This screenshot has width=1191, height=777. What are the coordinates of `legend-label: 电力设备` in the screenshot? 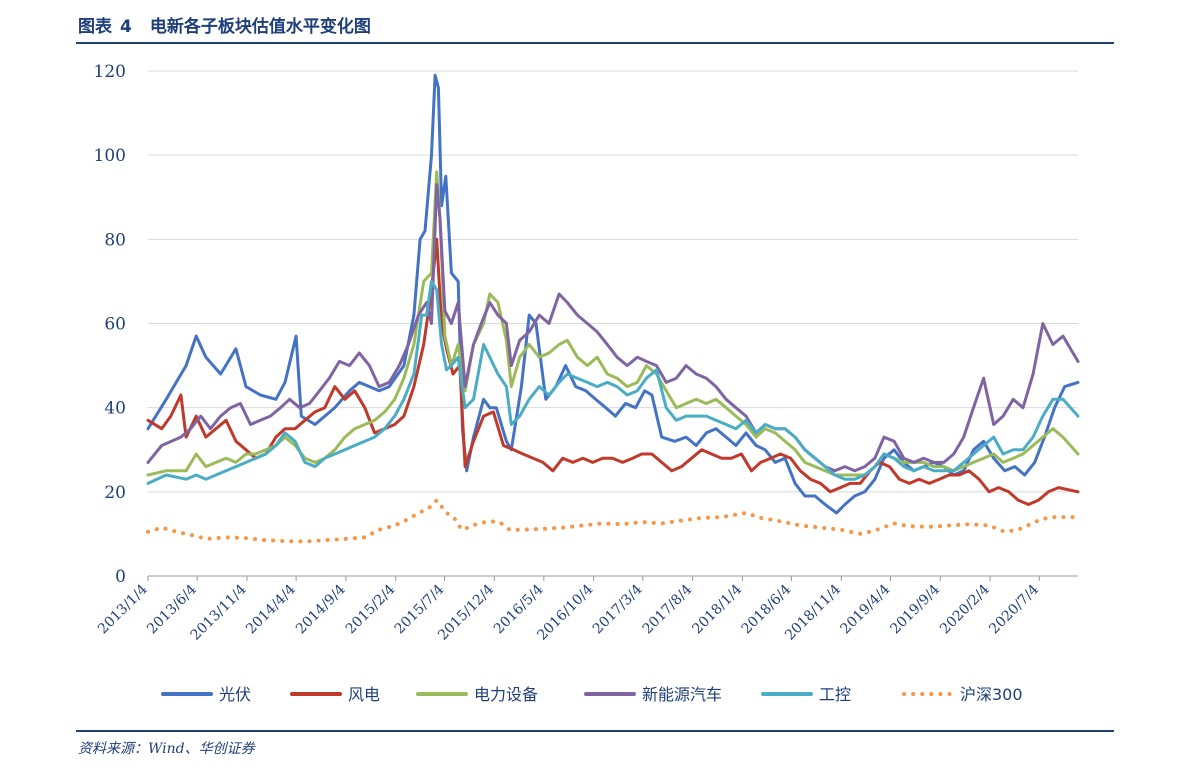 It's located at (506, 694).